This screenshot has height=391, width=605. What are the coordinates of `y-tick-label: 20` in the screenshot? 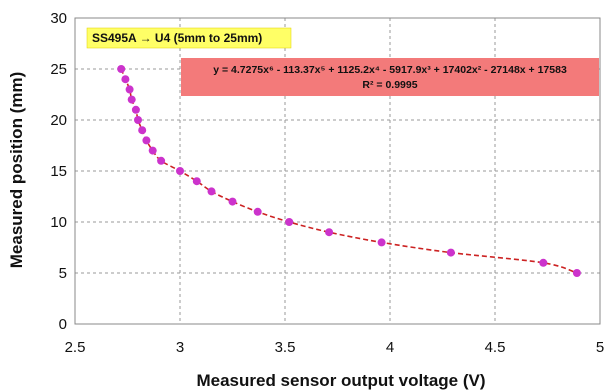 It's located at (58, 120).